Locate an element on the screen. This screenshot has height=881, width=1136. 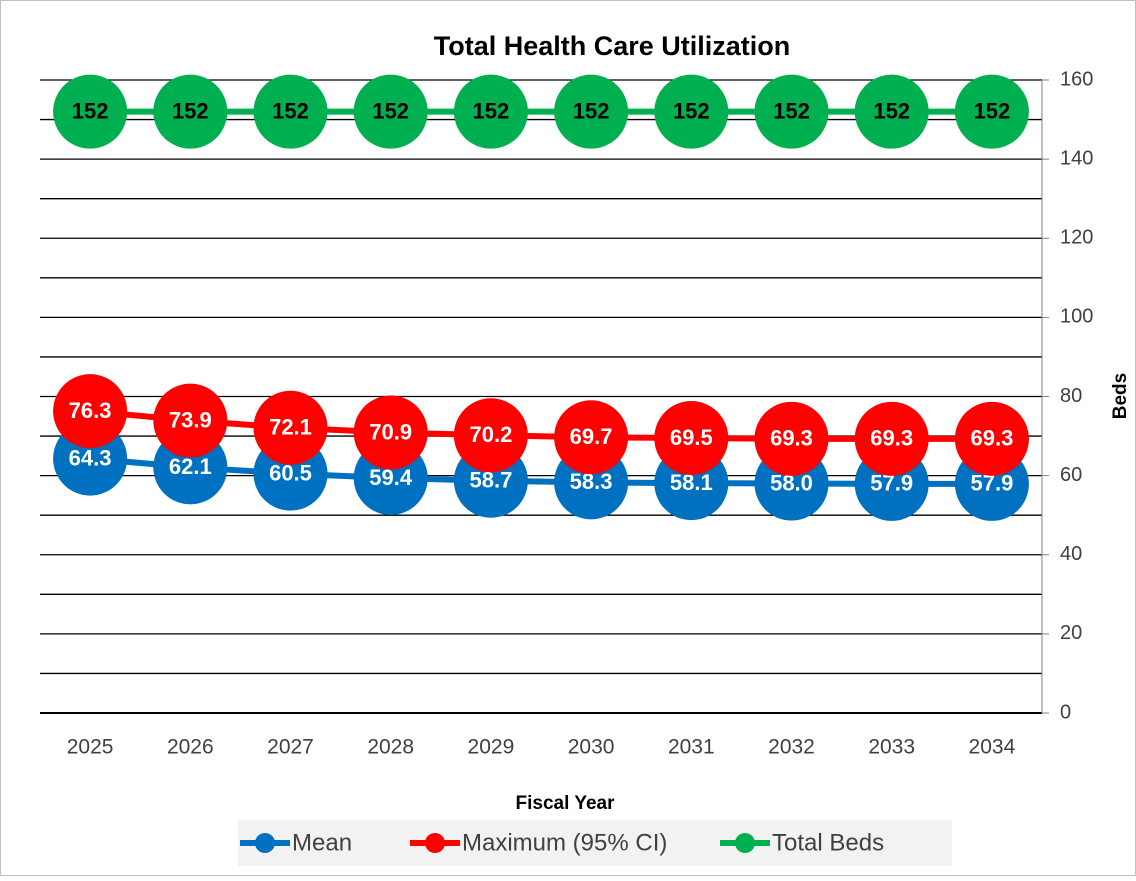
y-tick-label: 60 is located at coordinates (1071, 475).